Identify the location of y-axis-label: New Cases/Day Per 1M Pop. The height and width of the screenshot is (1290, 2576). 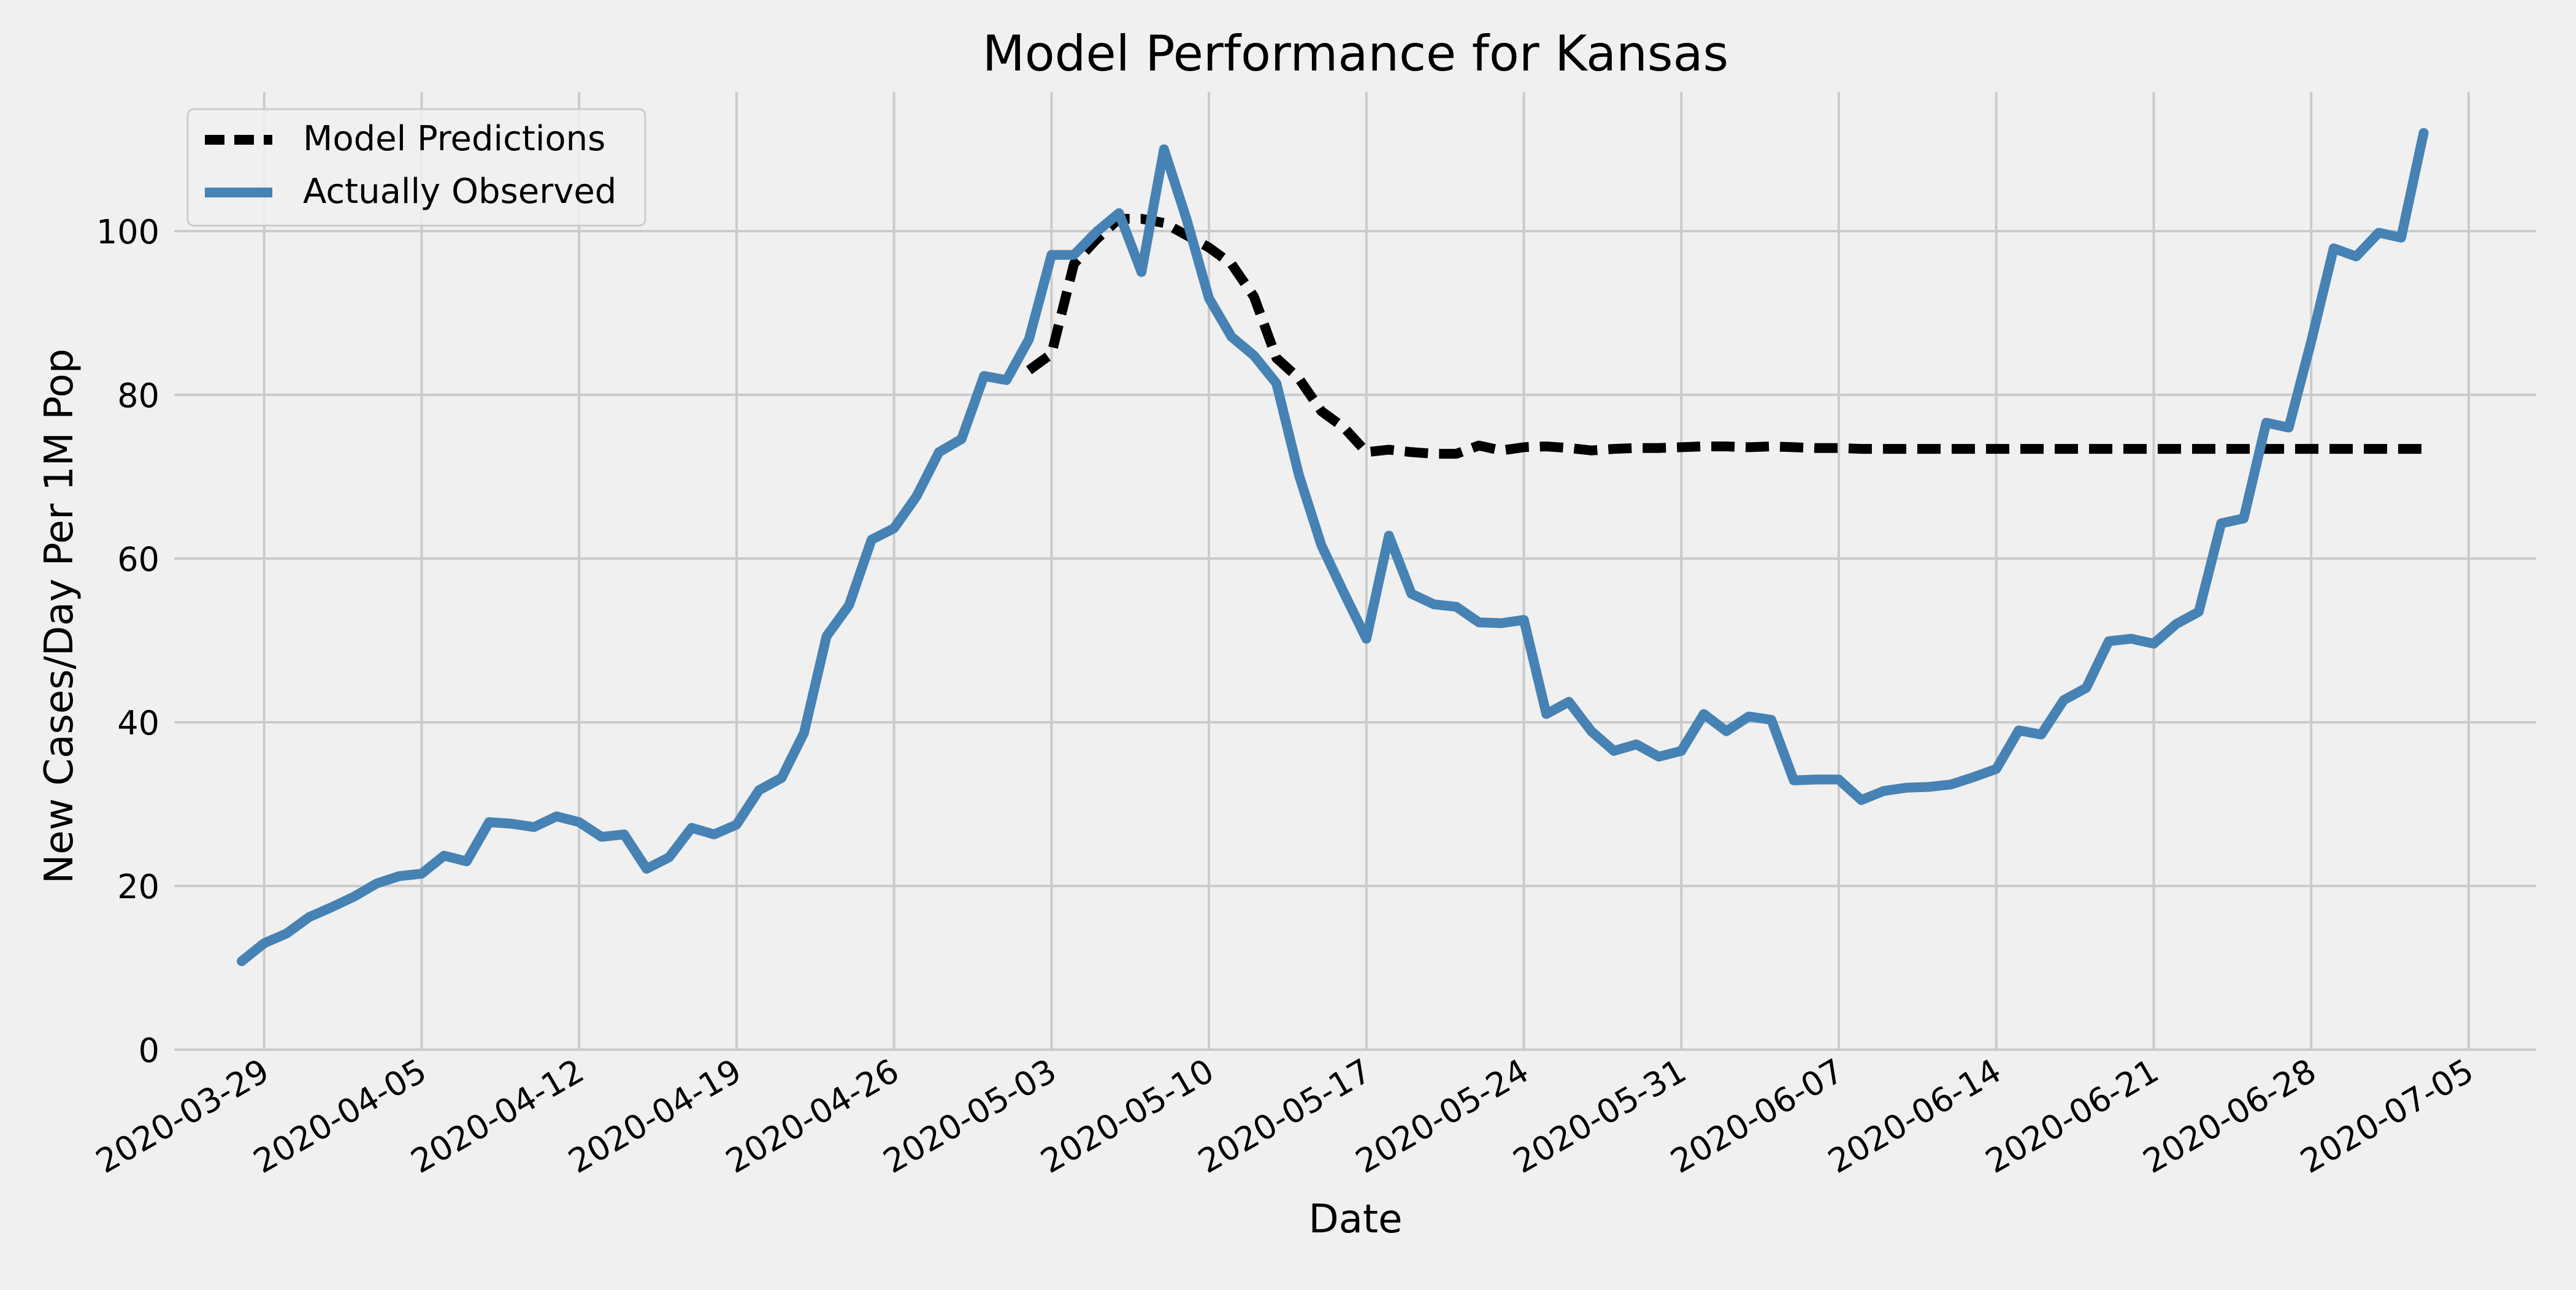
(59, 616).